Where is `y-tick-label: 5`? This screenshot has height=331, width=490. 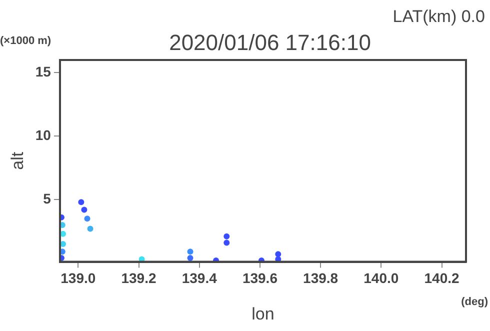 y-tick-label: 5 is located at coordinates (47, 198).